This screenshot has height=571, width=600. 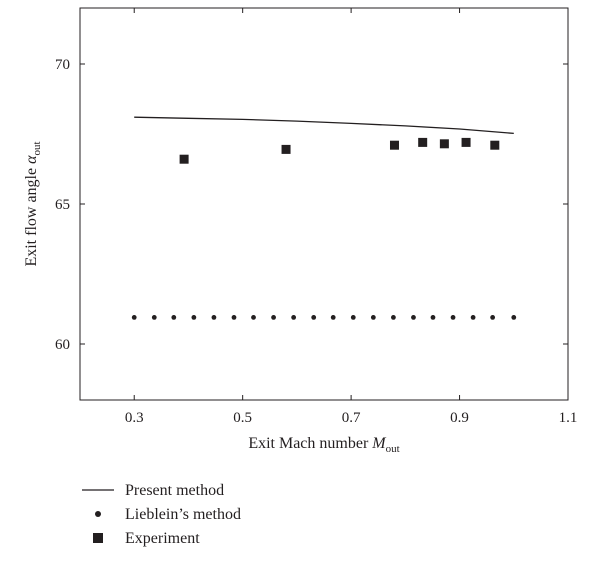 I want to click on series-present-method-line, so click(x=324, y=125).